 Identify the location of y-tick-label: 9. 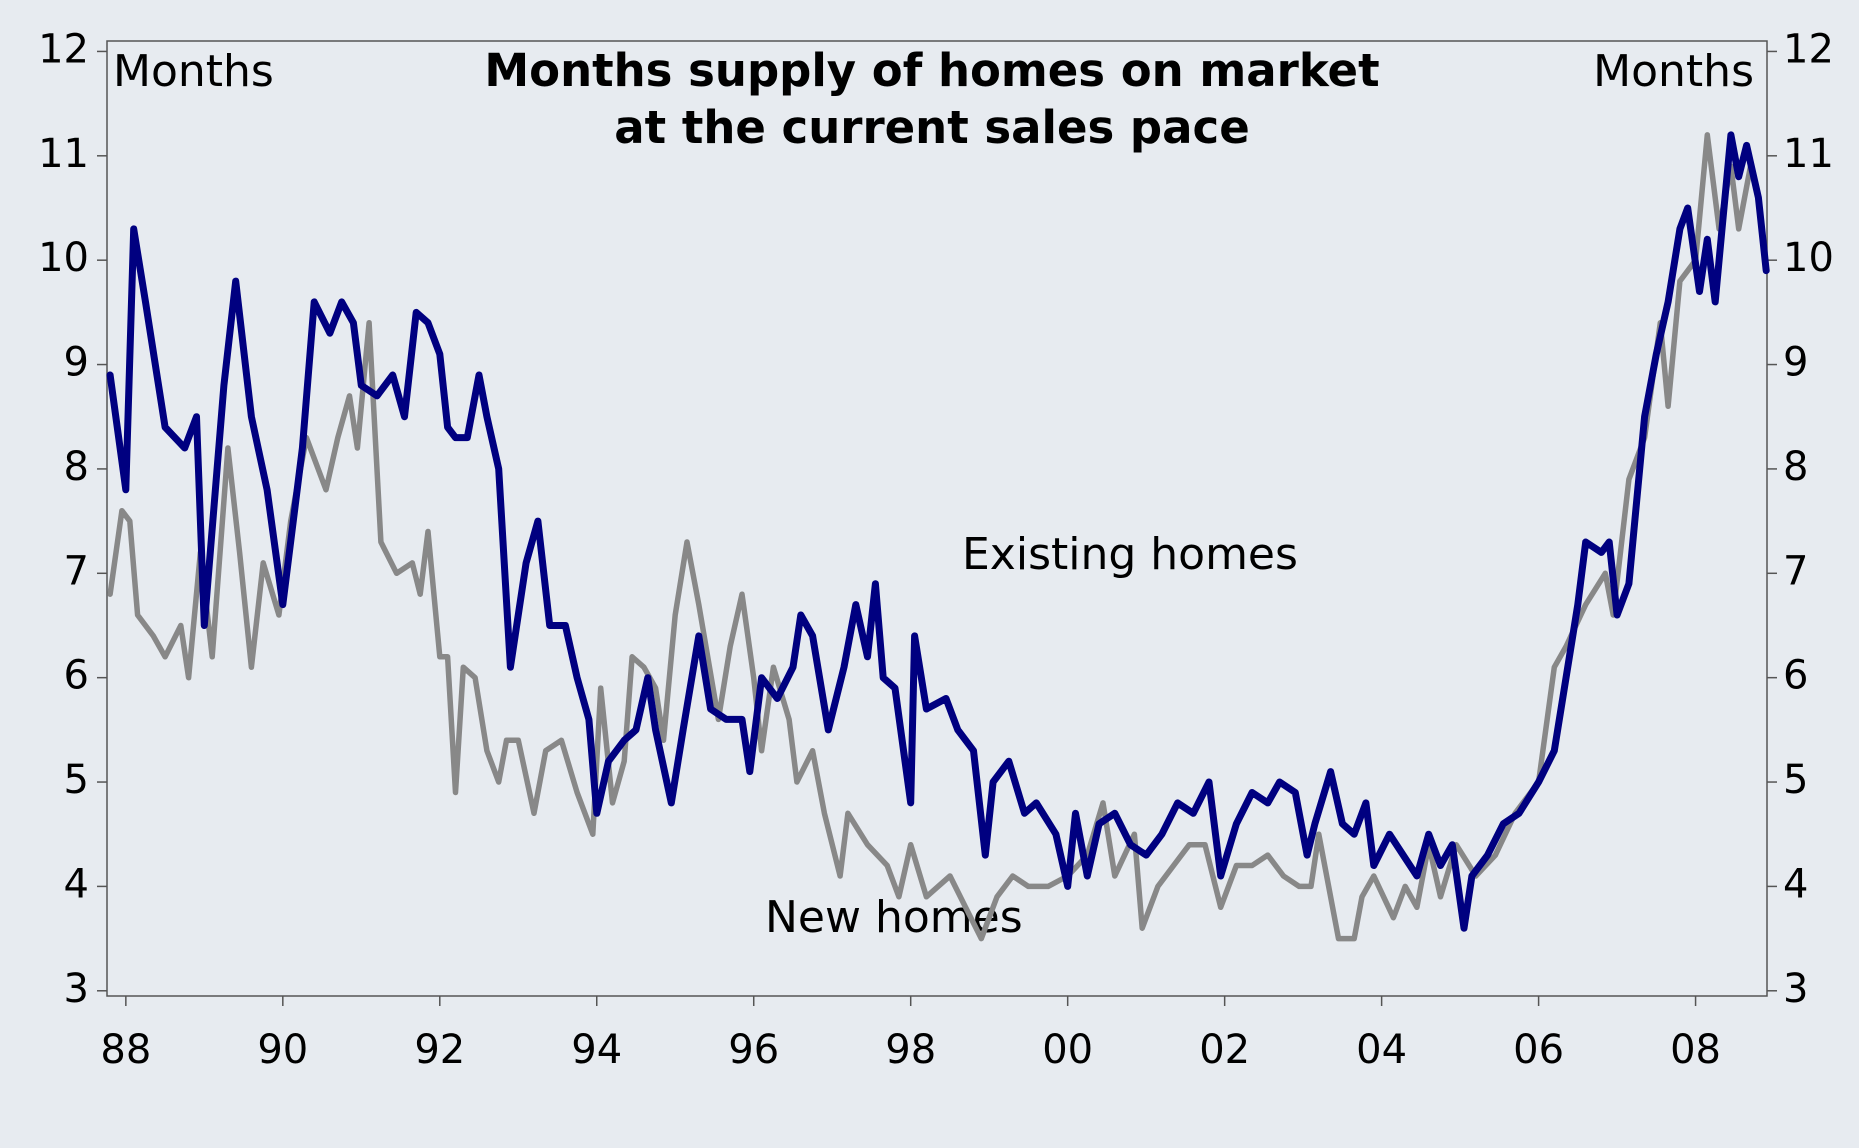
(76, 363).